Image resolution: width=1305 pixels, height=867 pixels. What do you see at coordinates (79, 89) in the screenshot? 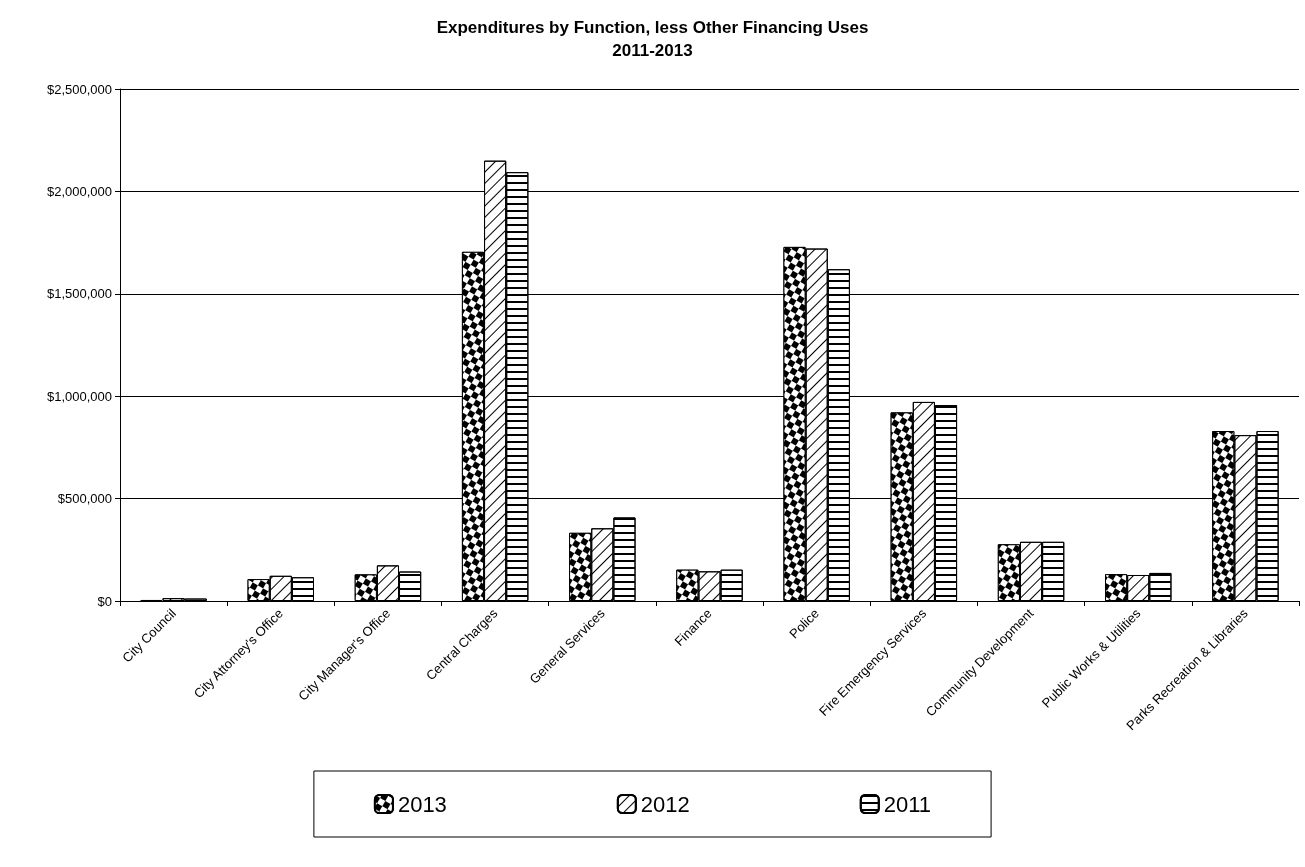
I see `y-tick-label: $2,500,000` at bounding box center [79, 89].